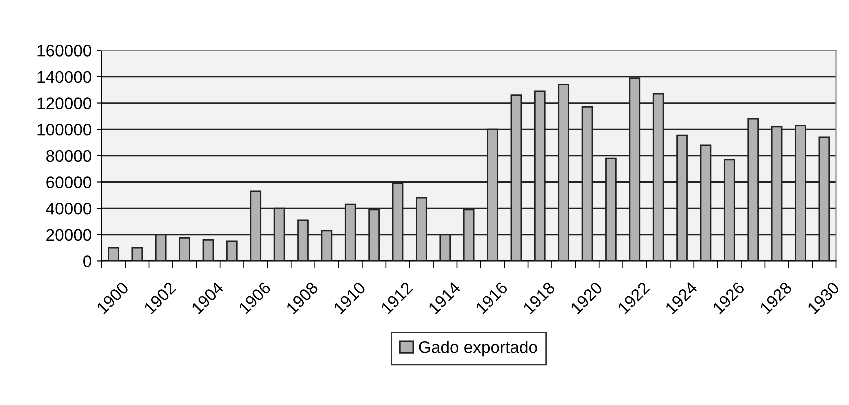  What do you see at coordinates (65, 130) in the screenshot?
I see `y-tick-label: 100000` at bounding box center [65, 130].